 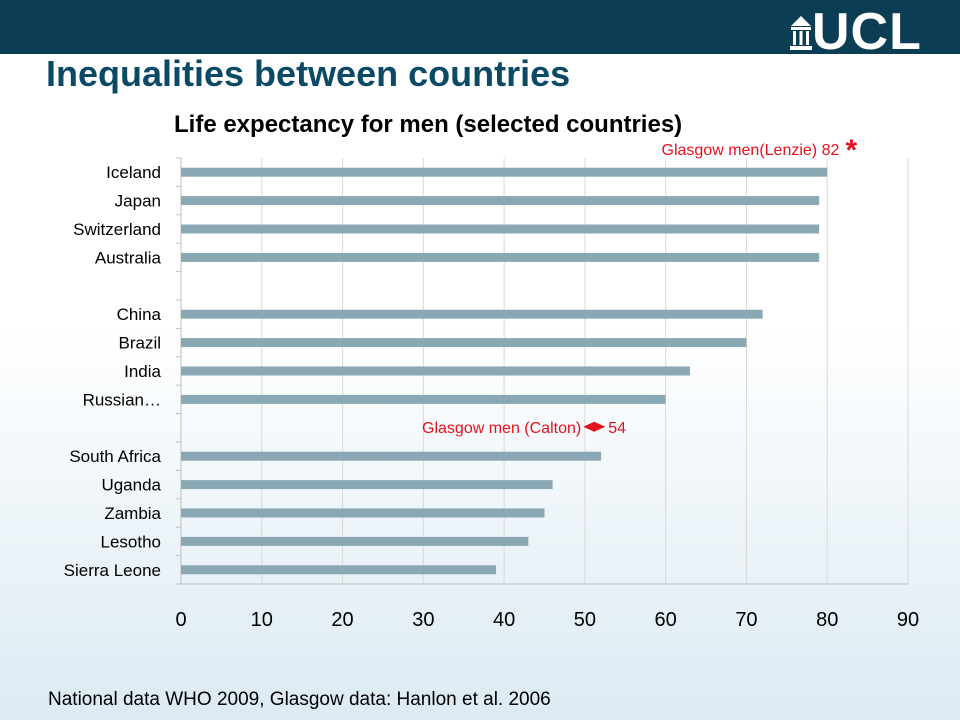 What do you see at coordinates (138, 201) in the screenshot?
I see `category-label: Japan` at bounding box center [138, 201].